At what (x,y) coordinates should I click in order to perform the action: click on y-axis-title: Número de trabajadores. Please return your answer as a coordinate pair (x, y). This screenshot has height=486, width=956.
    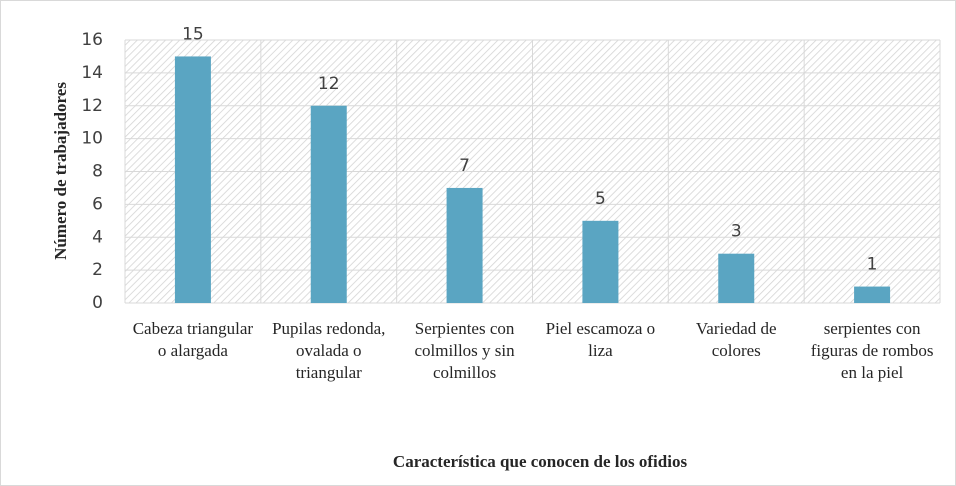
    Looking at the image, I should click on (60, 171).